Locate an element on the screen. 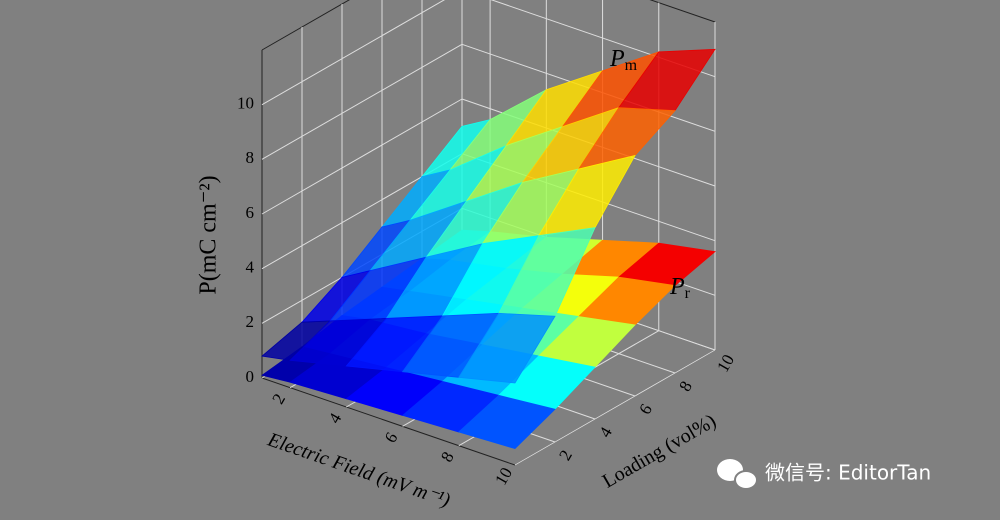  annotation-sub: m is located at coordinates (631, 65).